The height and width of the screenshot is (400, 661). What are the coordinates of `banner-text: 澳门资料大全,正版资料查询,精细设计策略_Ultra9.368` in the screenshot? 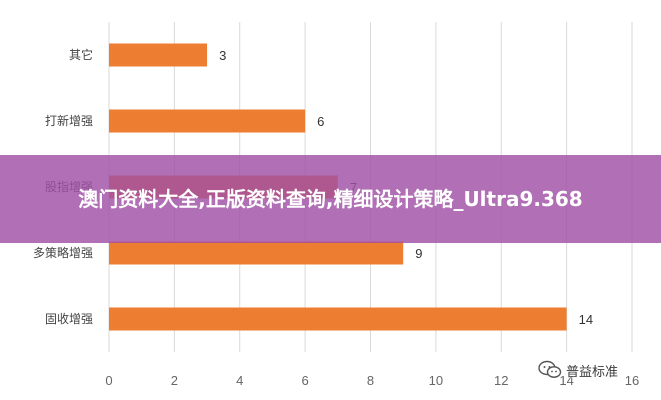 It's located at (330, 199).